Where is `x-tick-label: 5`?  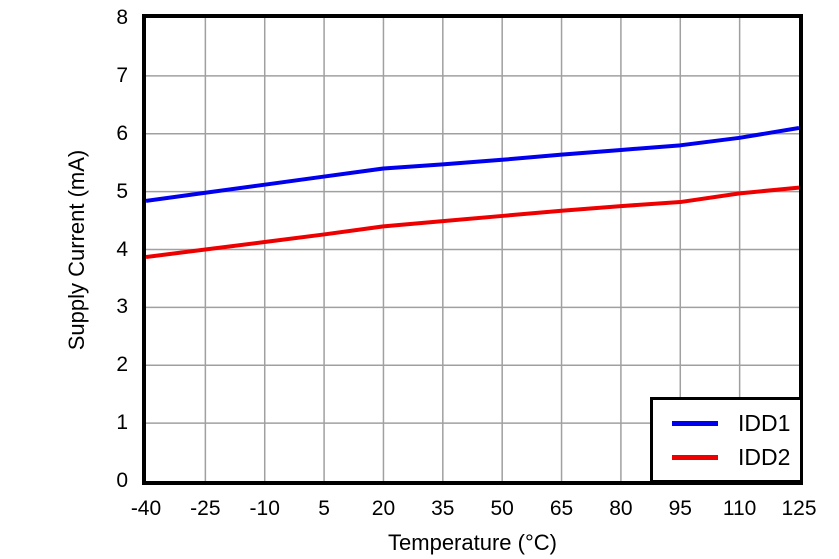
x-tick-label: 5 is located at coordinates (324, 508).